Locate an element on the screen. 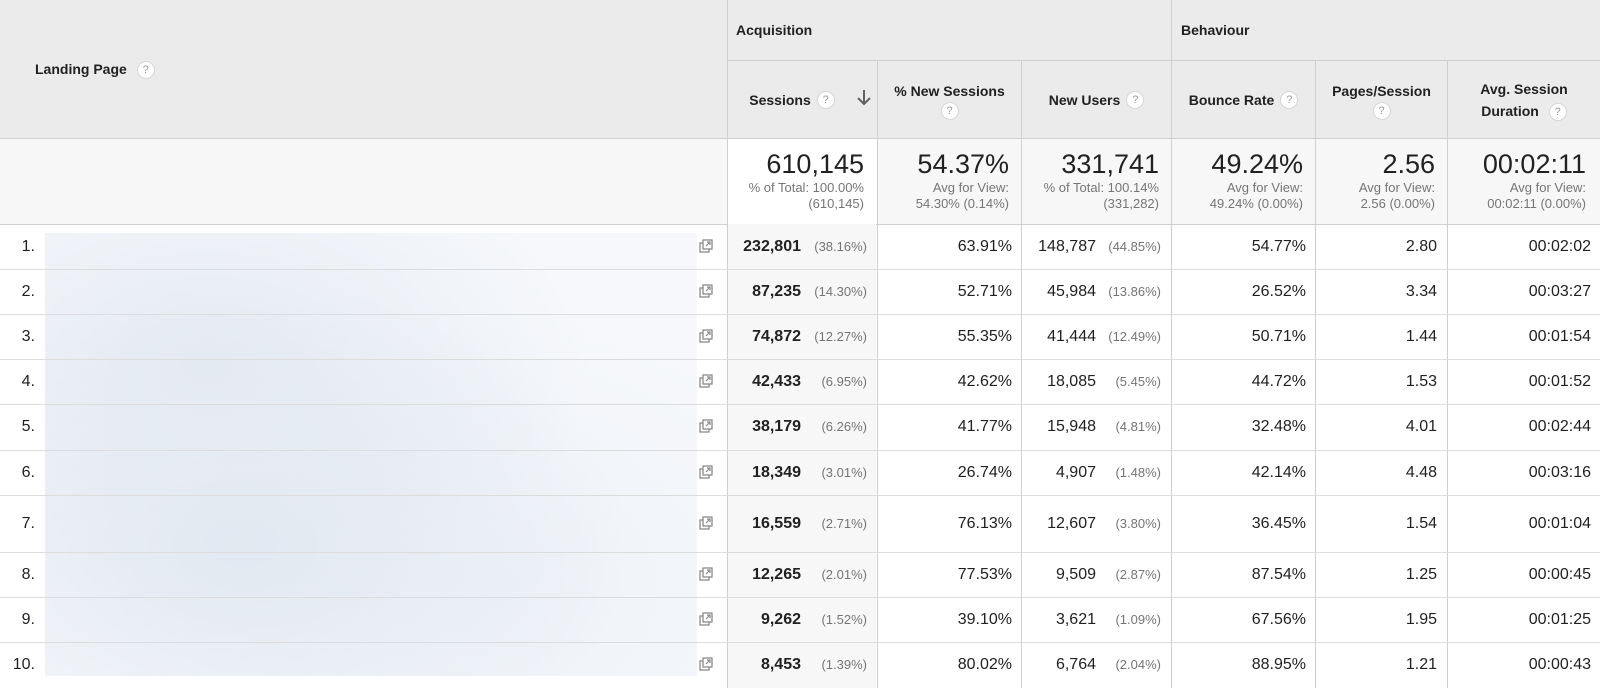  new-users-value: 4,907 is located at coordinates (1075, 472).